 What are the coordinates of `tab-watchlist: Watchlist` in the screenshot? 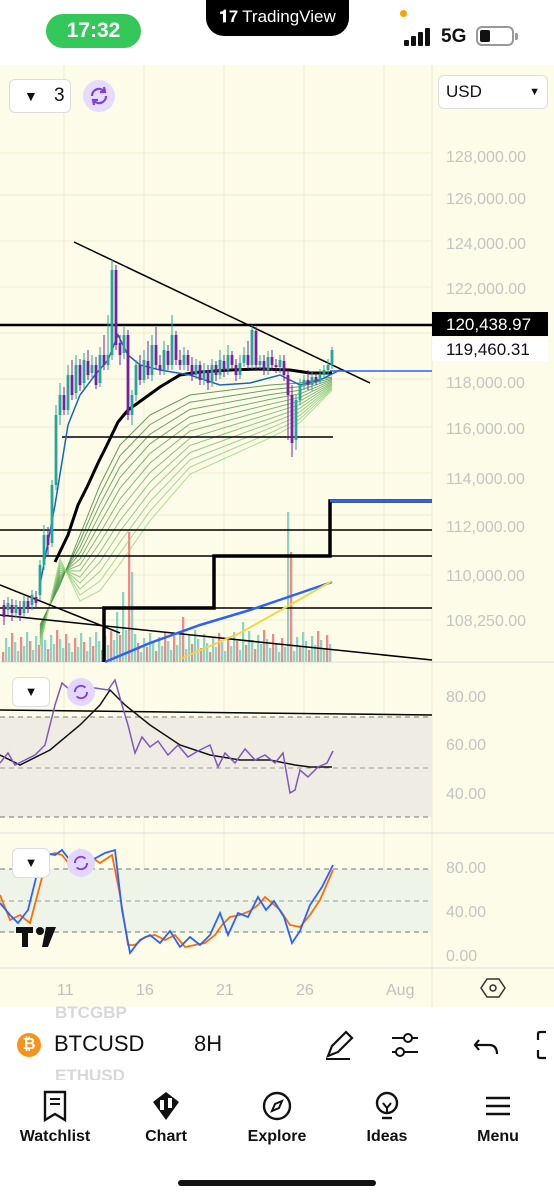 It's located at (55, 1121).